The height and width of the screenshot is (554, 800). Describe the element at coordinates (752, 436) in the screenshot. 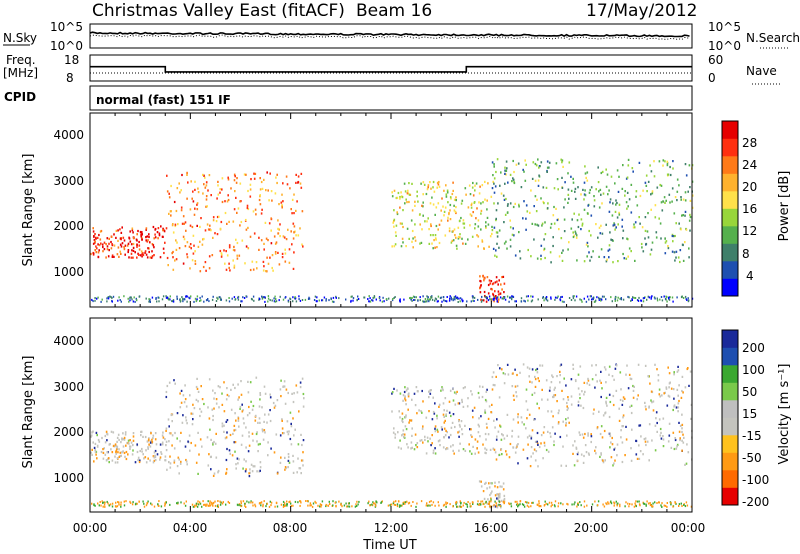

I see `velocity-cb-tick-neg15: -15` at that location.